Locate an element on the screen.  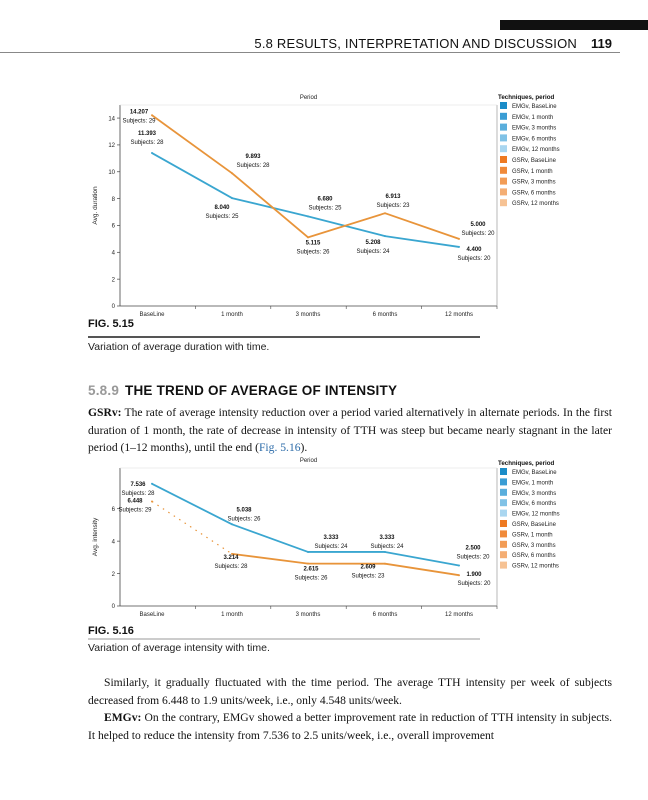
data-label-value: 3.333 is located at coordinates (387, 538).